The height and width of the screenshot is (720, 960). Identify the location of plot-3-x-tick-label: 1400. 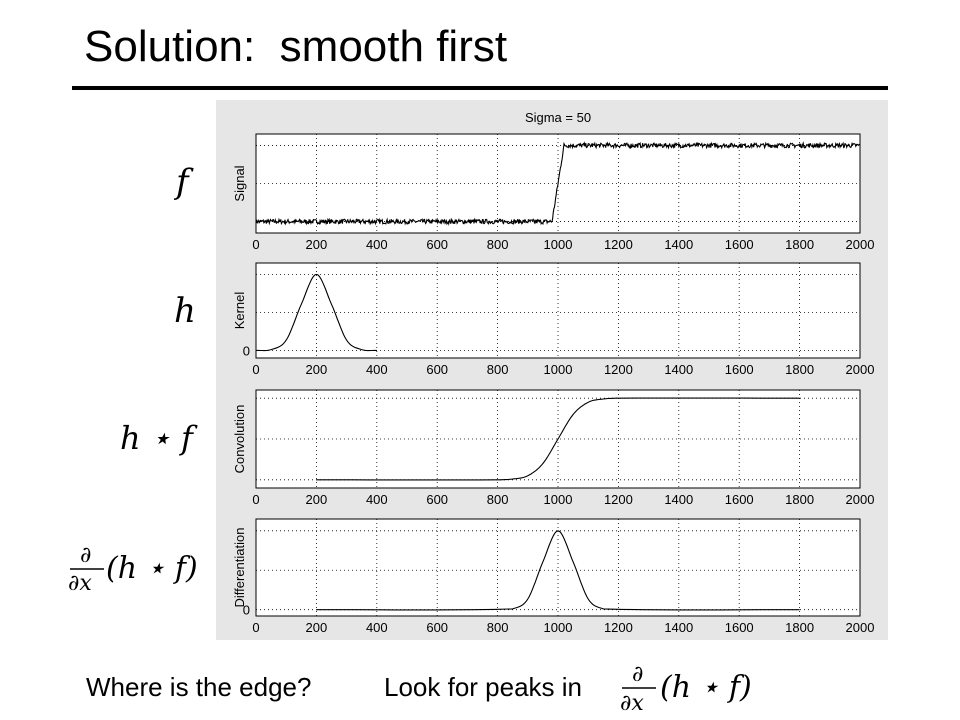
(678, 499).